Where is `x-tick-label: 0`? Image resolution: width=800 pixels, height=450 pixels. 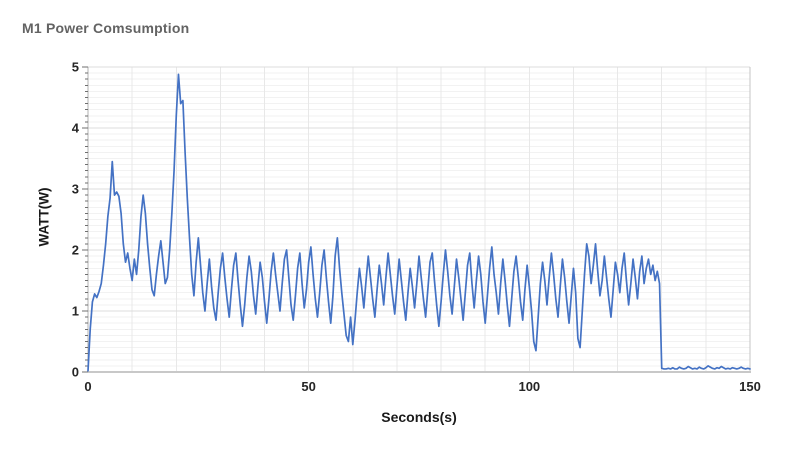
x-tick-label: 0 is located at coordinates (87, 386).